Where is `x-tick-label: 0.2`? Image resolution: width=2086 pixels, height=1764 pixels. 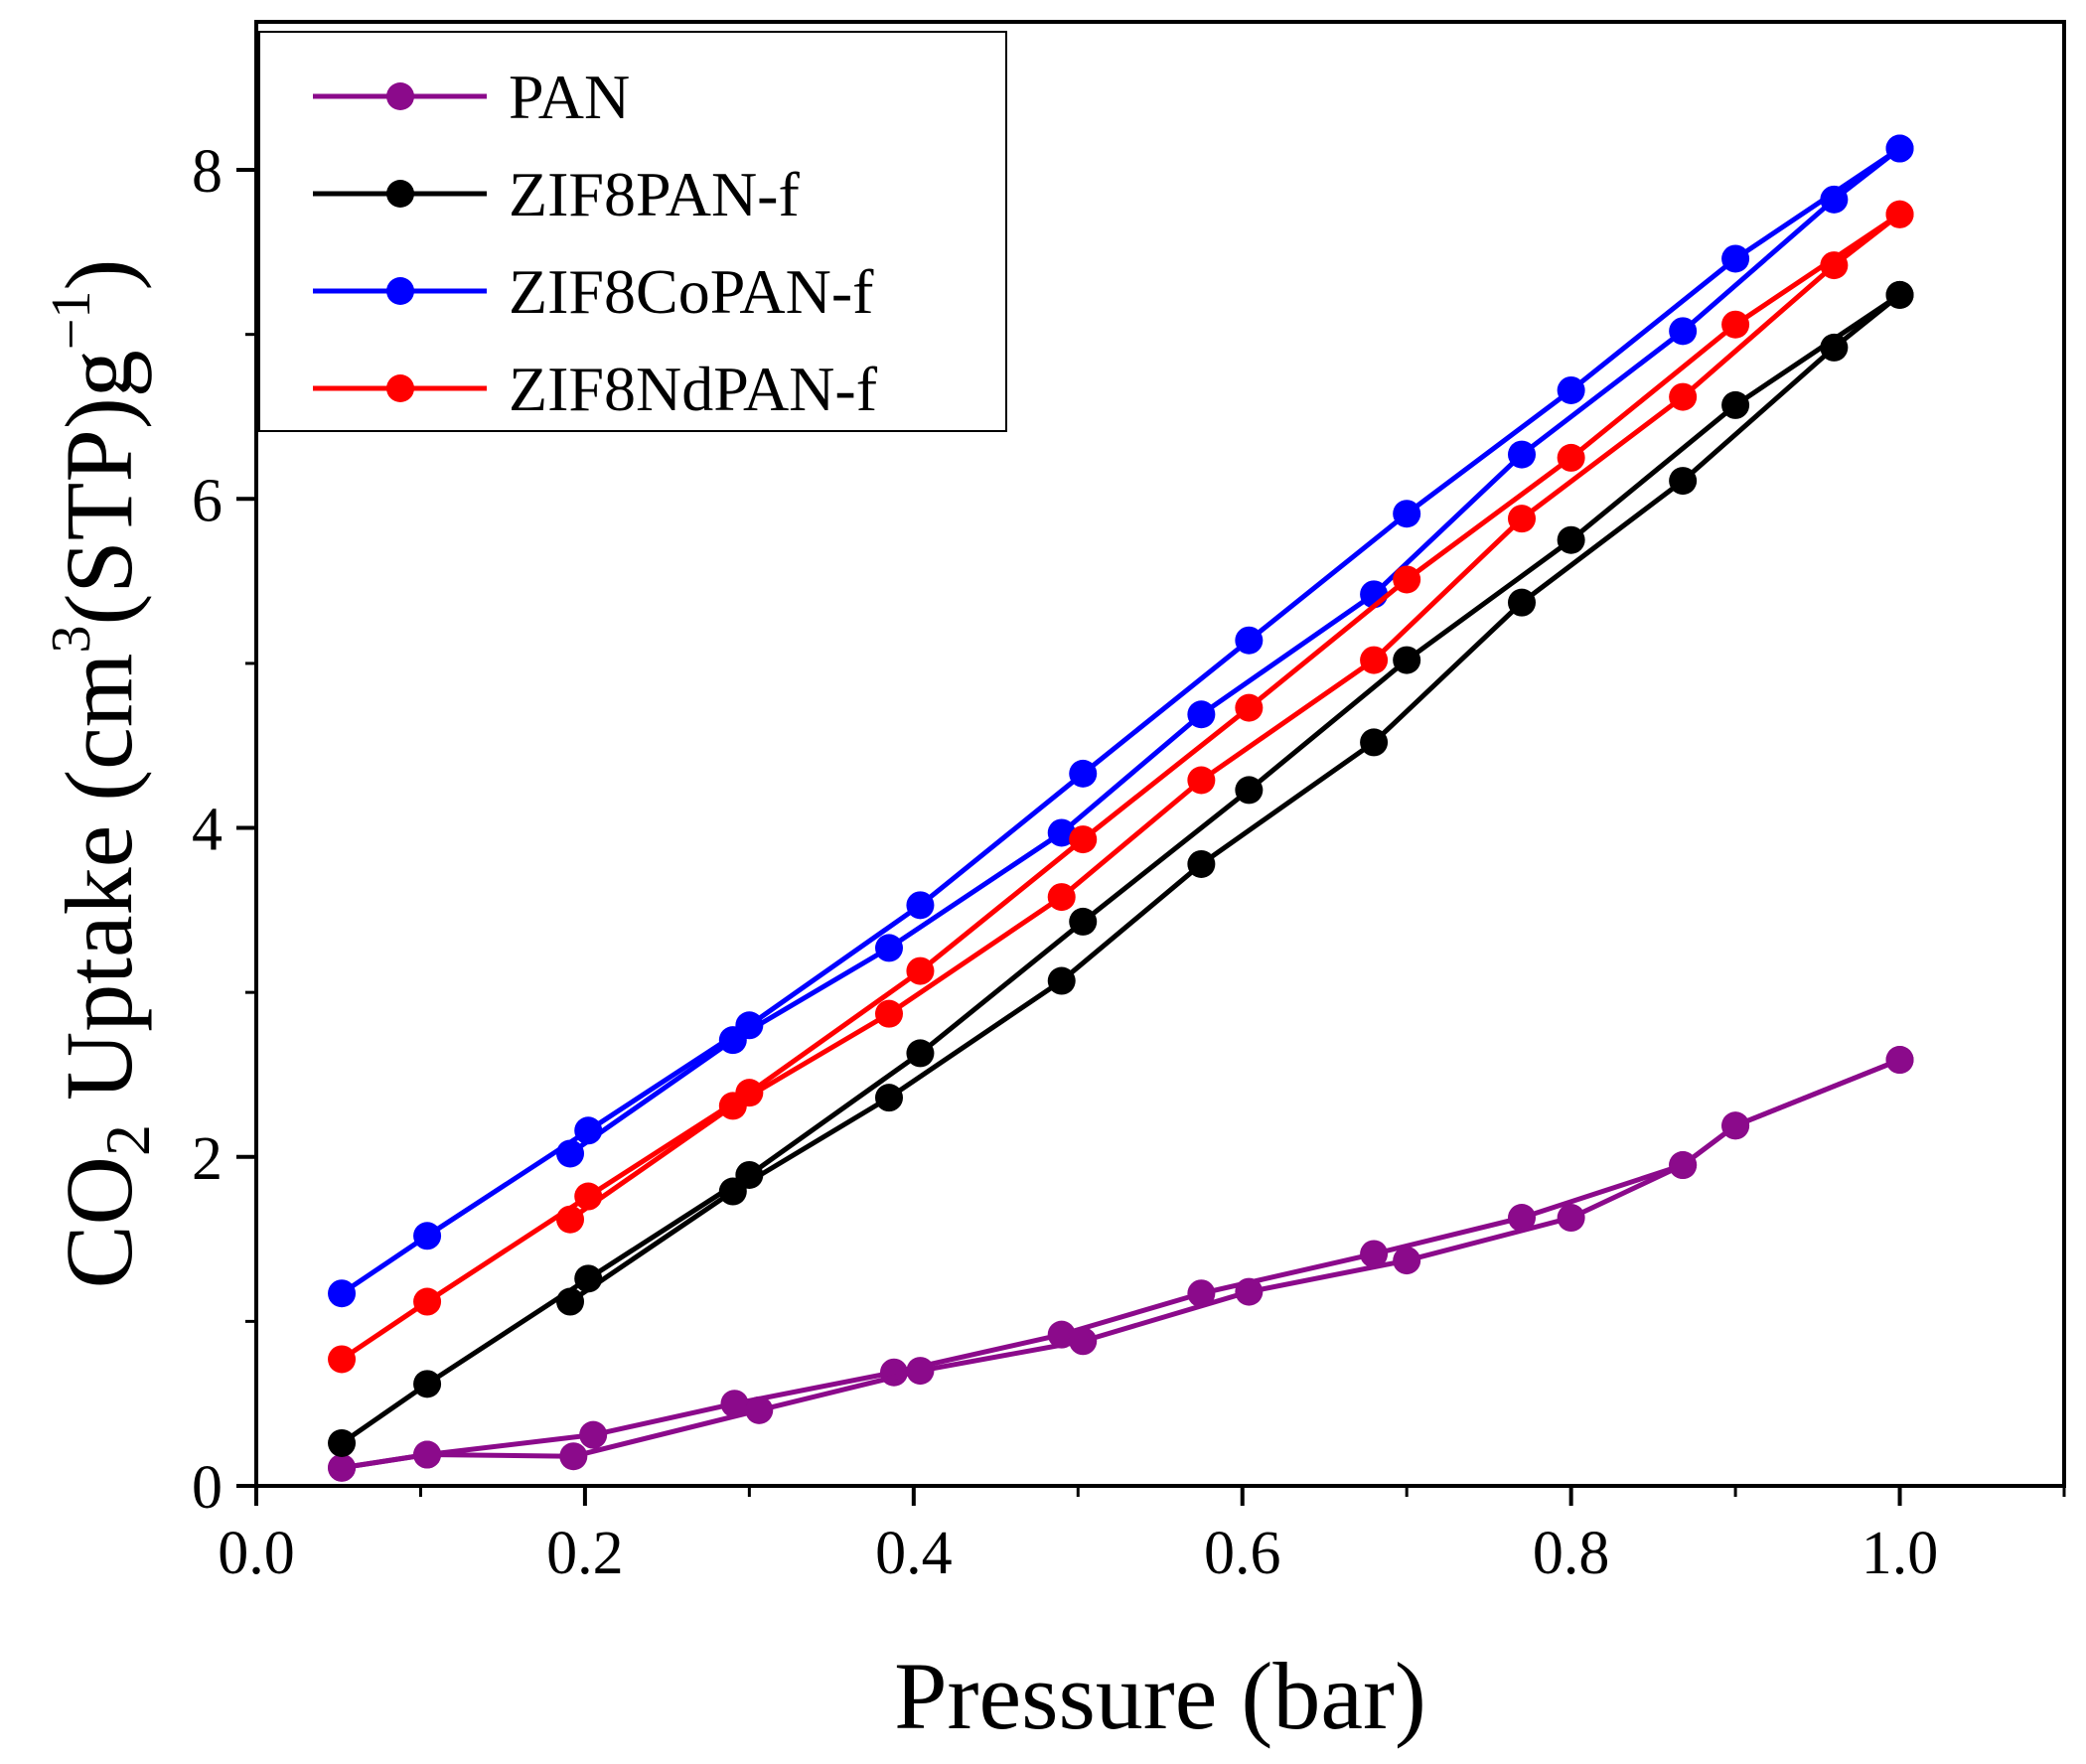 x-tick-label: 0.2 is located at coordinates (585, 1553).